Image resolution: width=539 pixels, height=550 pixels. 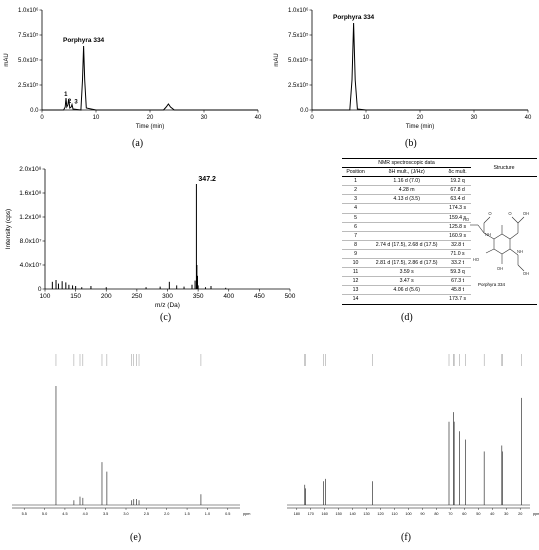 I want to click on cell-c: 67.8 d, so click(x=457, y=190).